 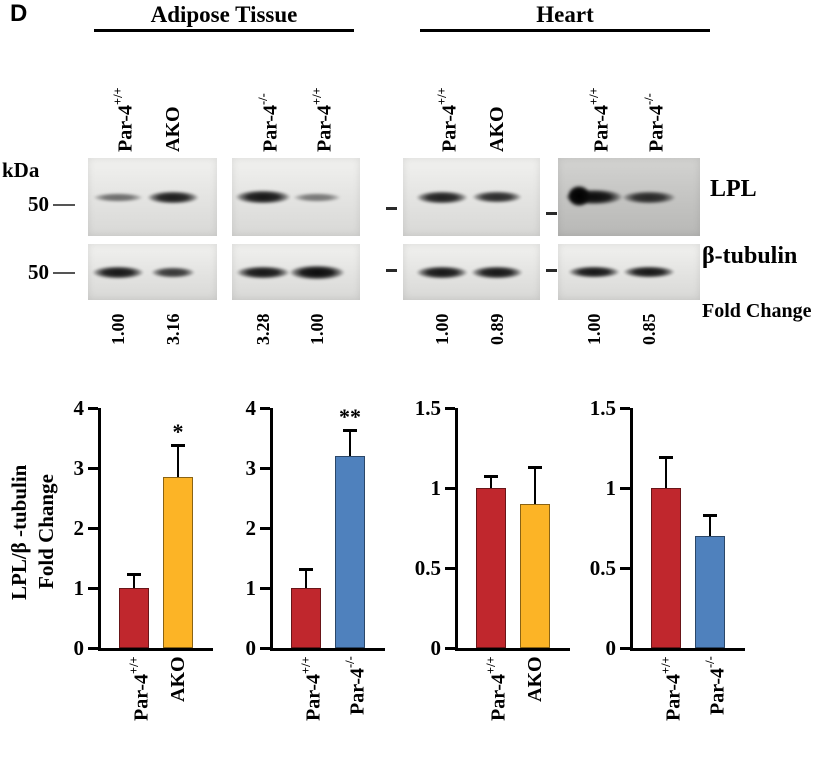 I want to click on y-axis-tick-label: 4, so click(x=251, y=408).